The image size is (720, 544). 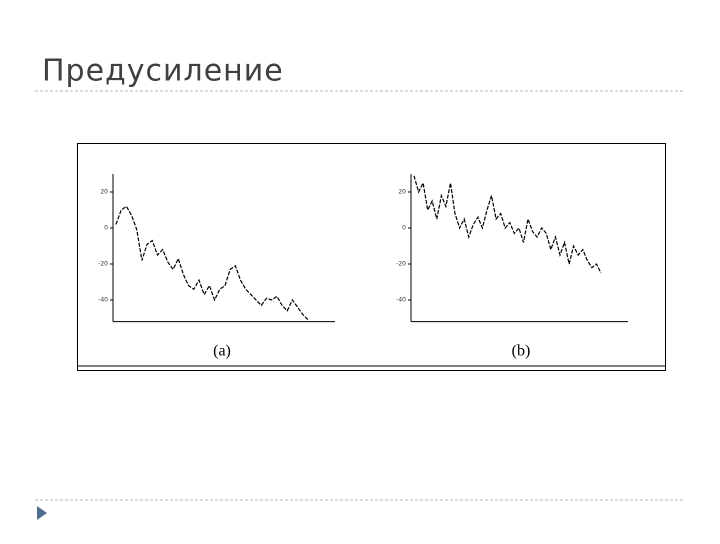 I want to click on bullet, so click(x=42, y=513).